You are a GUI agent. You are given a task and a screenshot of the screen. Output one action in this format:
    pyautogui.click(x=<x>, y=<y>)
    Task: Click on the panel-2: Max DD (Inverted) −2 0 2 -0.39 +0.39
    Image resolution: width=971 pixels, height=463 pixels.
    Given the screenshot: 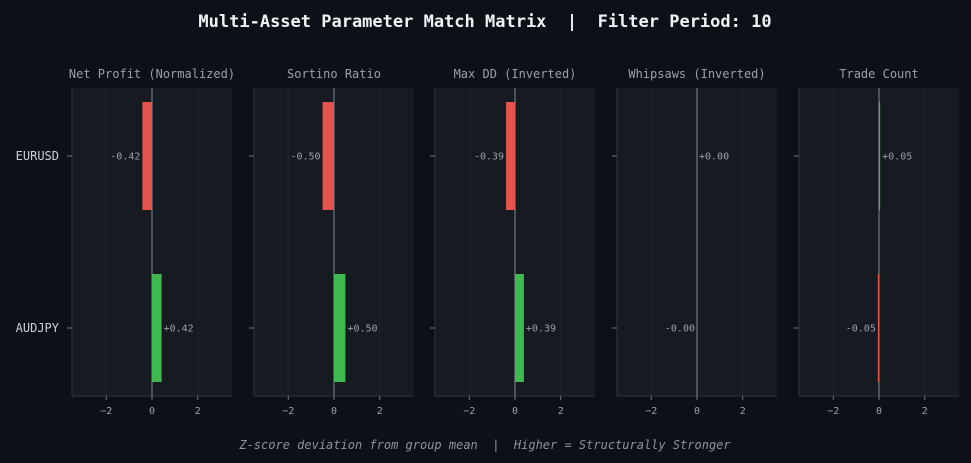 What is the action you would take?
    pyautogui.click(x=512, y=242)
    